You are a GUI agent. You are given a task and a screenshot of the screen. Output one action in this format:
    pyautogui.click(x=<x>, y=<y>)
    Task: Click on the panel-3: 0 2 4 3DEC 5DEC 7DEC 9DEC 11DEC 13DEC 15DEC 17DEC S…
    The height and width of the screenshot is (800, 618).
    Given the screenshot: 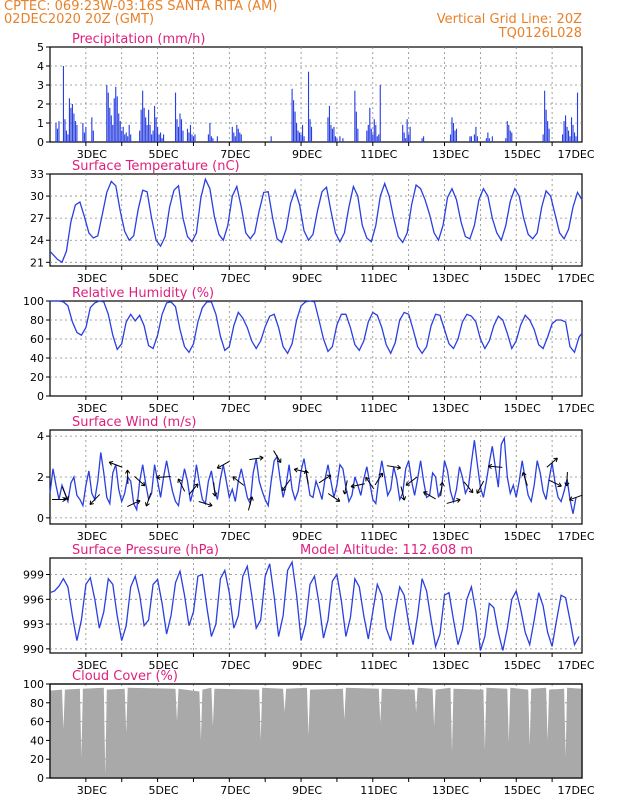 What is the action you would take?
    pyautogui.click(x=316, y=479)
    